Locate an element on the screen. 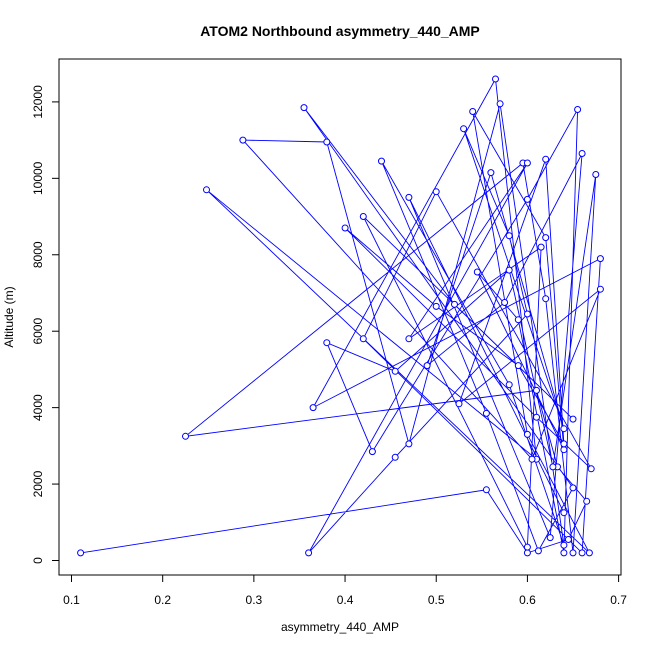 The width and height of the screenshot is (650, 650). y-tick-label: 4000 is located at coordinates (38, 407).